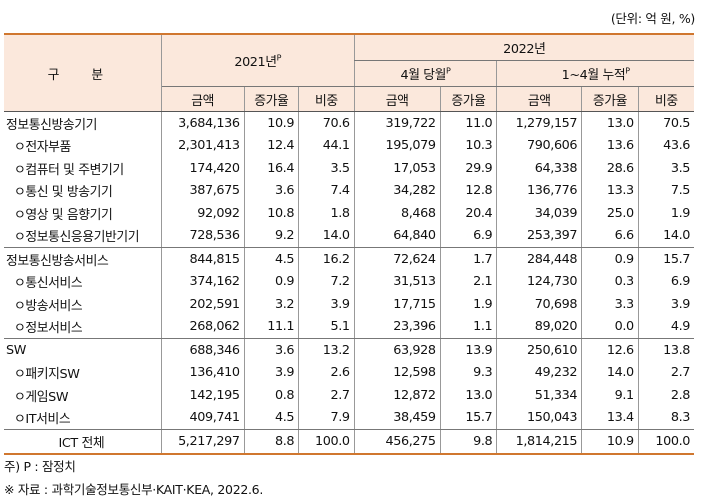  Describe the element at coordinates (397, 190) in the screenshot. I see `cell-value: 34,282` at that location.